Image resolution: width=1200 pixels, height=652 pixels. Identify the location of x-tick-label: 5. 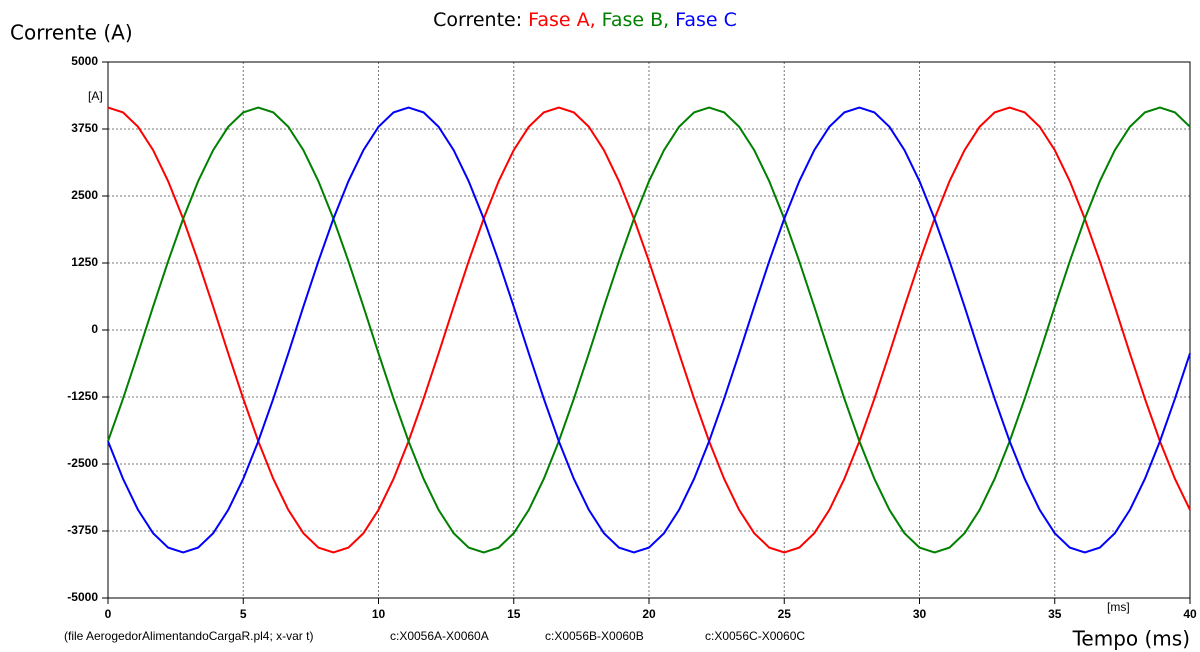
(243, 614).